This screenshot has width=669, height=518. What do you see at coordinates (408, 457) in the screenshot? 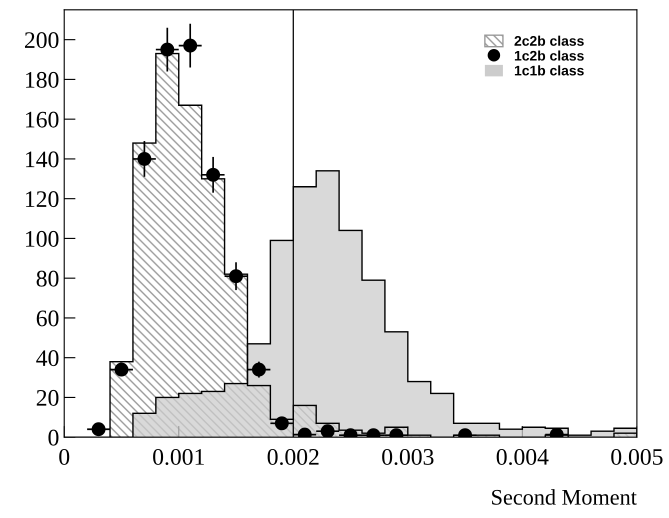
I see `x-tick-label: 0.003` at bounding box center [408, 457].